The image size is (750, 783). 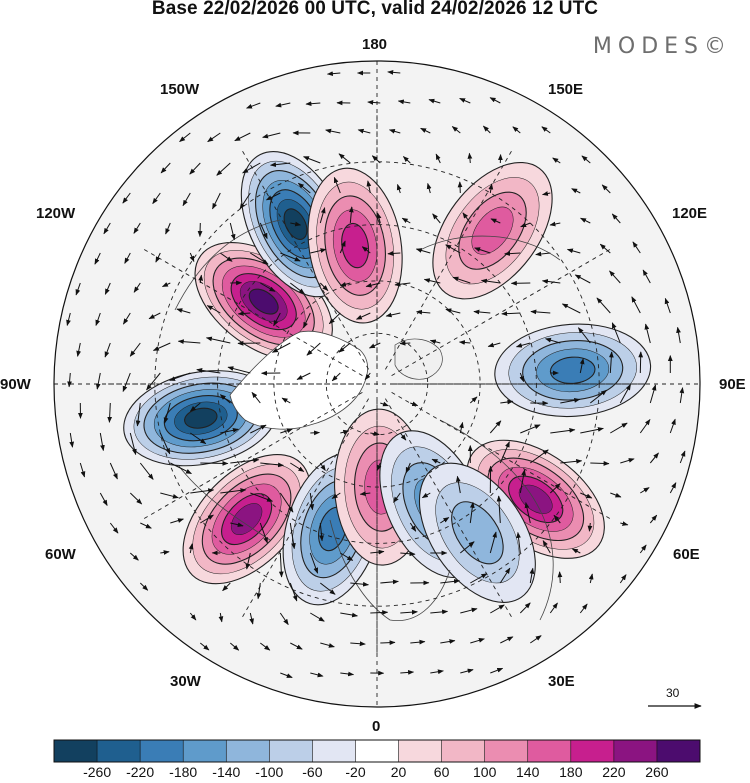 I want to click on lon-label-90e: 90E, so click(x=732, y=384).